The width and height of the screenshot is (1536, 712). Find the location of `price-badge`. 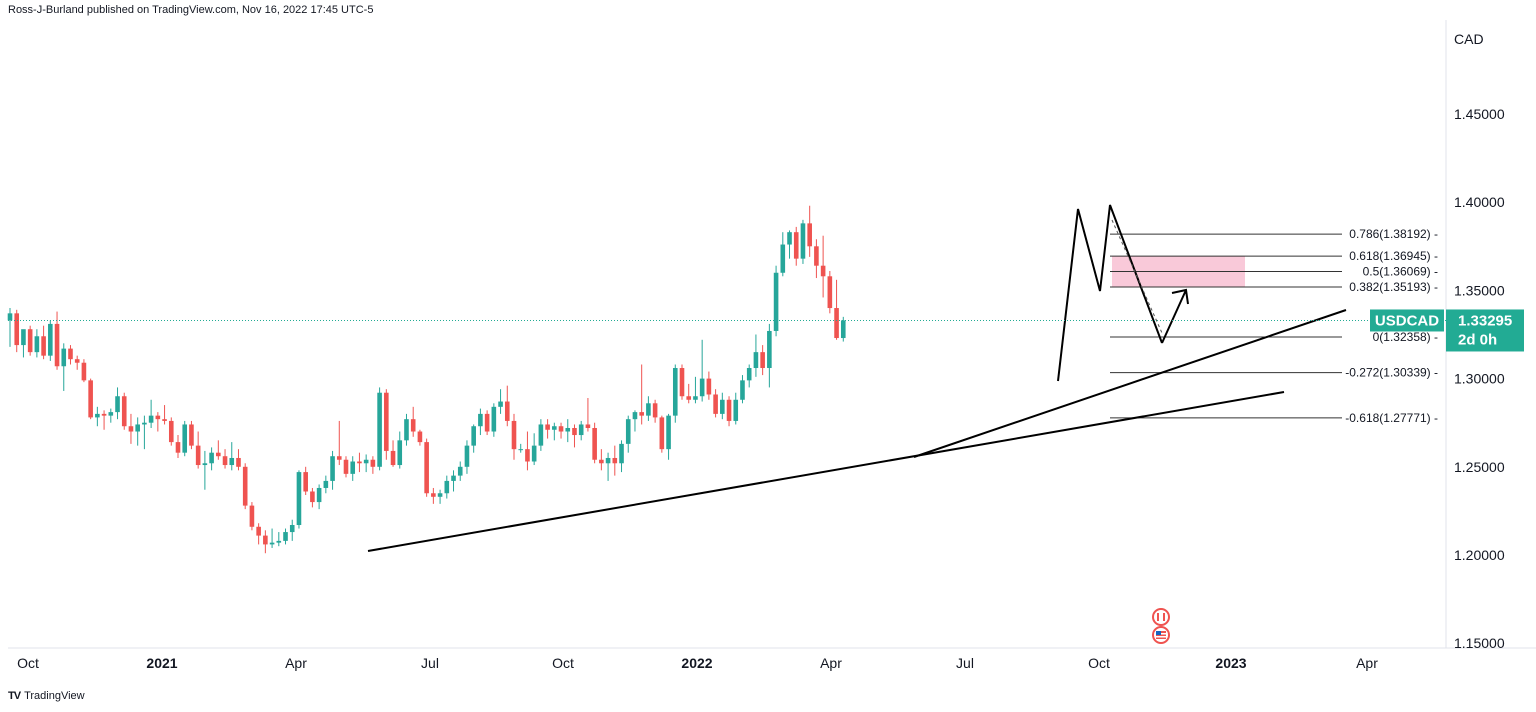

price-badge is located at coordinates (1485, 330).